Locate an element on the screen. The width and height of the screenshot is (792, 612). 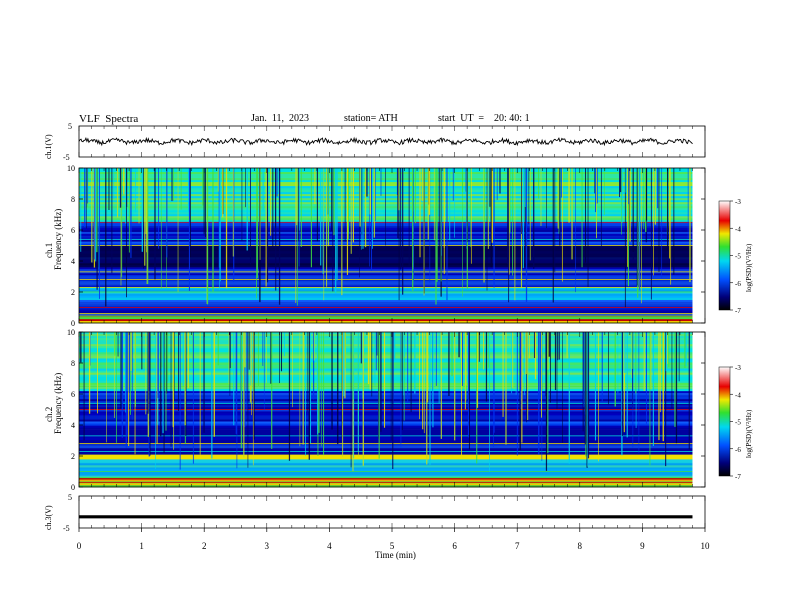
colorbar-tick-label: -5 is located at coordinates (738, 257).